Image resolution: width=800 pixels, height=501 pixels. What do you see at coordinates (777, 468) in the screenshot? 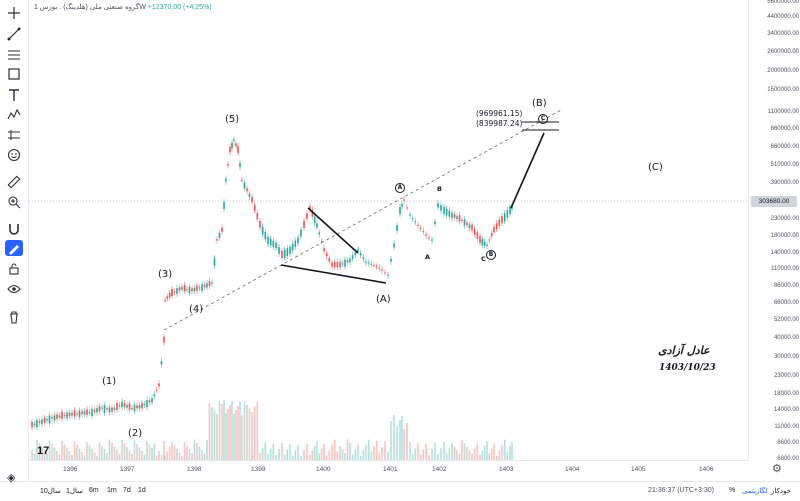
I see `settings-gear-icon: ⚙` at bounding box center [777, 468].